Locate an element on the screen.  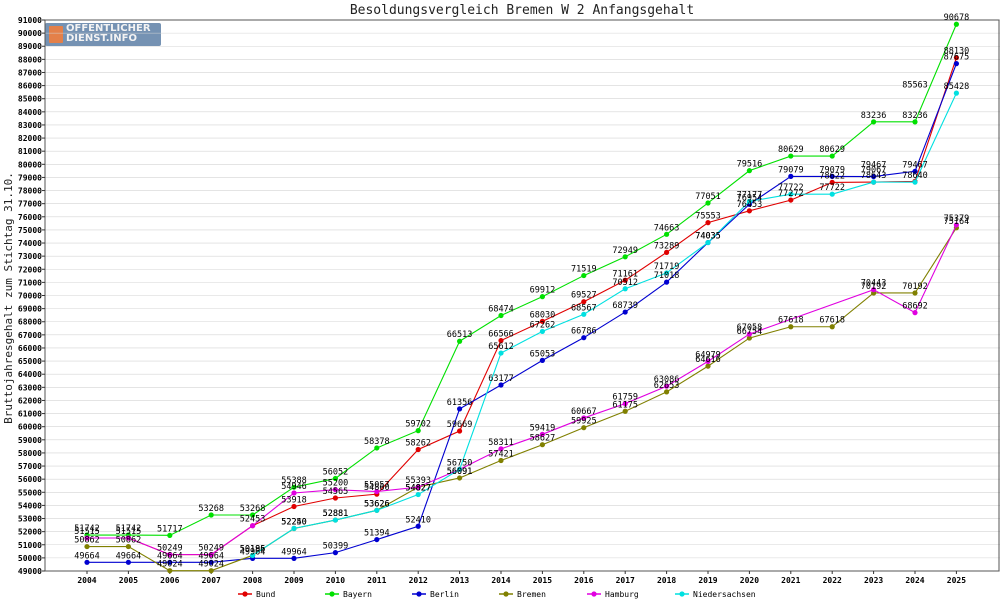
y-tick-label: 76000 is located at coordinates (30, 217).